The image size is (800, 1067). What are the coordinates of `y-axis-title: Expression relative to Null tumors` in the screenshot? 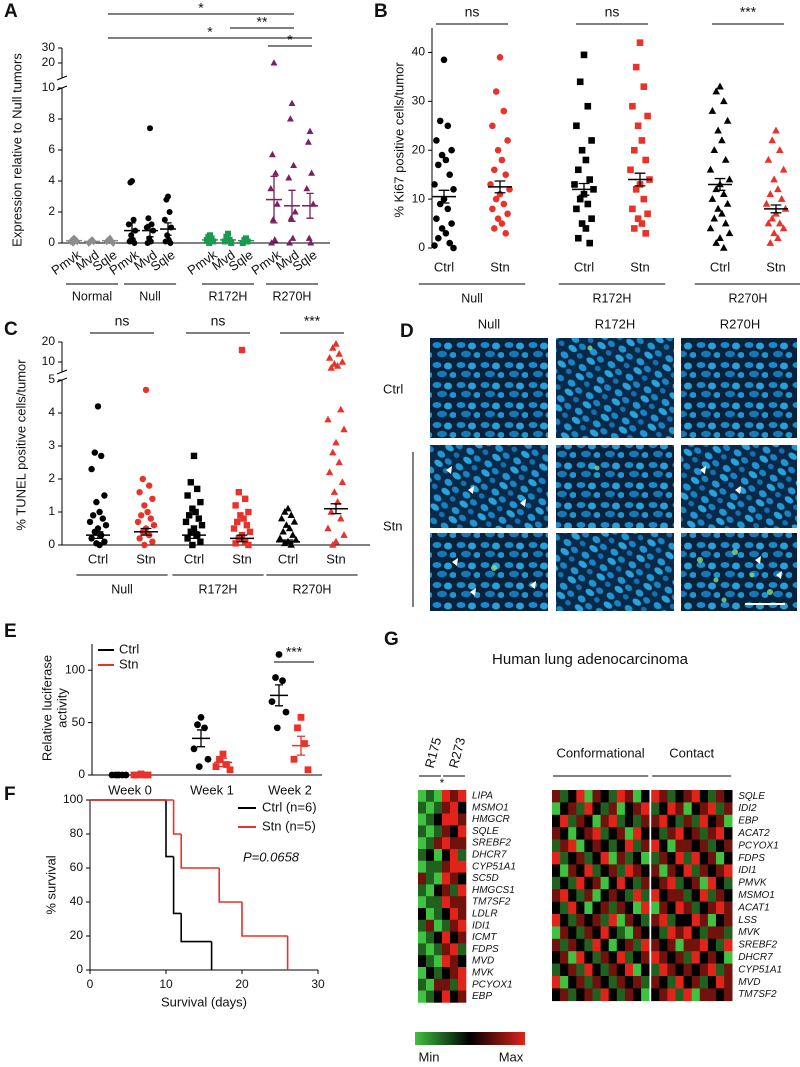 It's located at (16, 150).